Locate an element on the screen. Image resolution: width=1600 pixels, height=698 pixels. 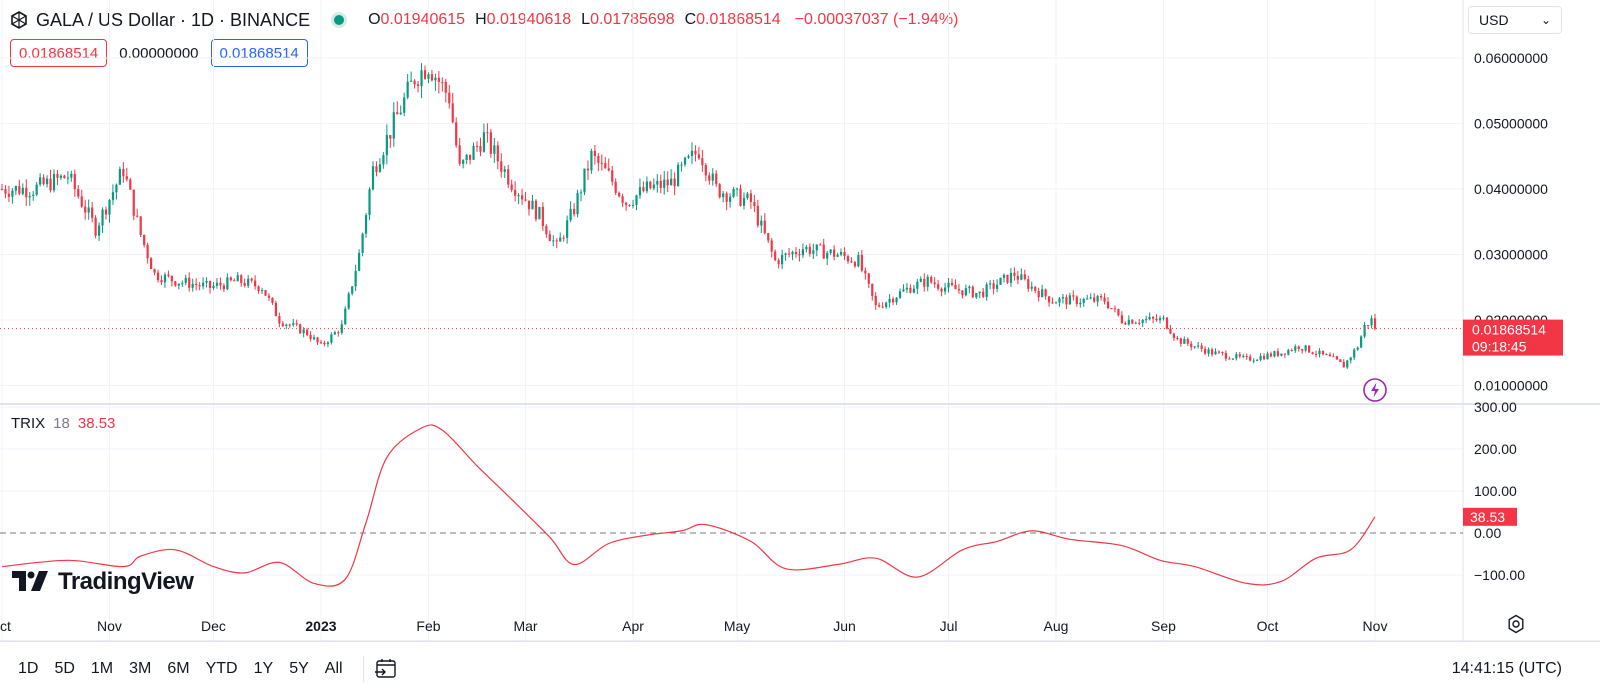
flash-icon is located at coordinates (1375, 390).